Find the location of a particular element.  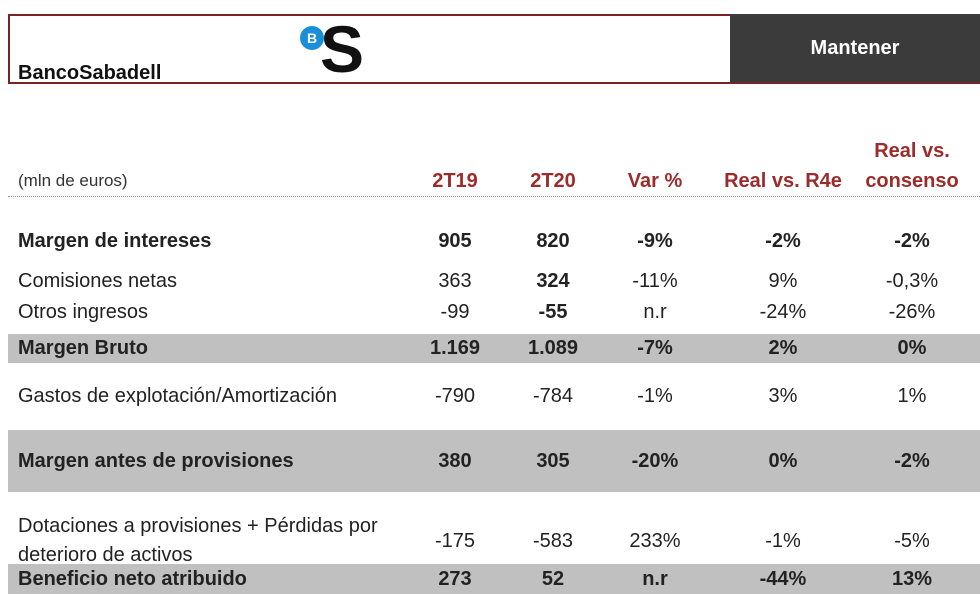

cell-value: 1.089 is located at coordinates (553, 348).